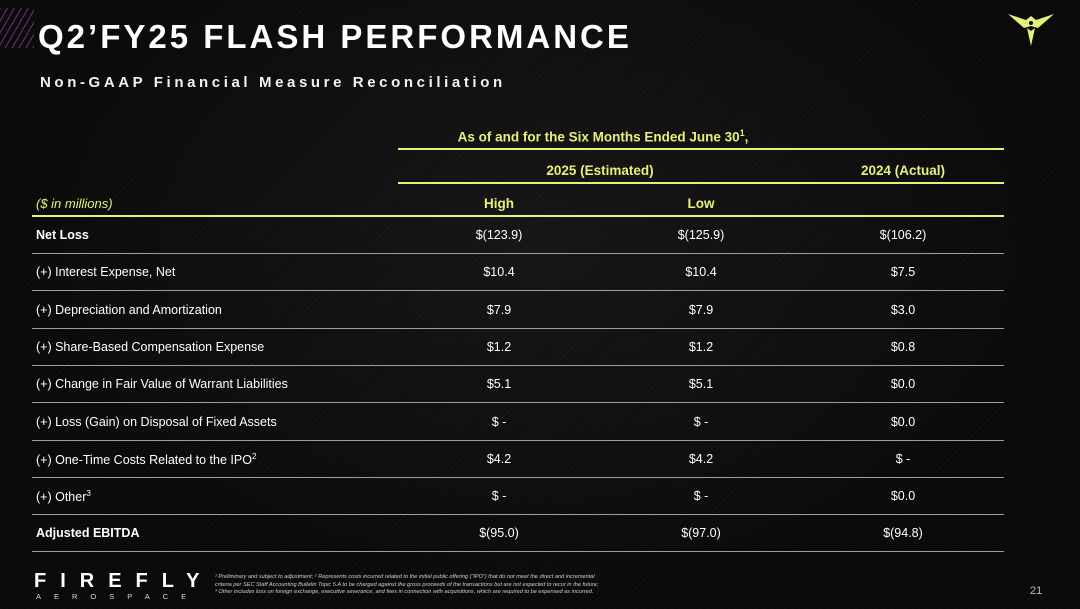 The width and height of the screenshot is (1080, 609). I want to click on cell-low: $1.2, so click(701, 346).